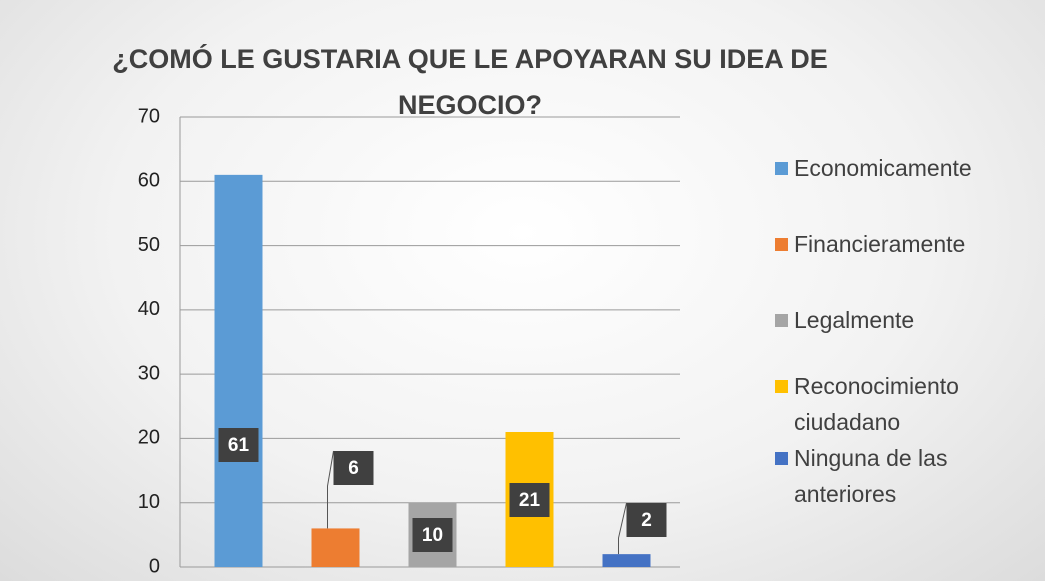  I want to click on data-label: 10, so click(432, 535).